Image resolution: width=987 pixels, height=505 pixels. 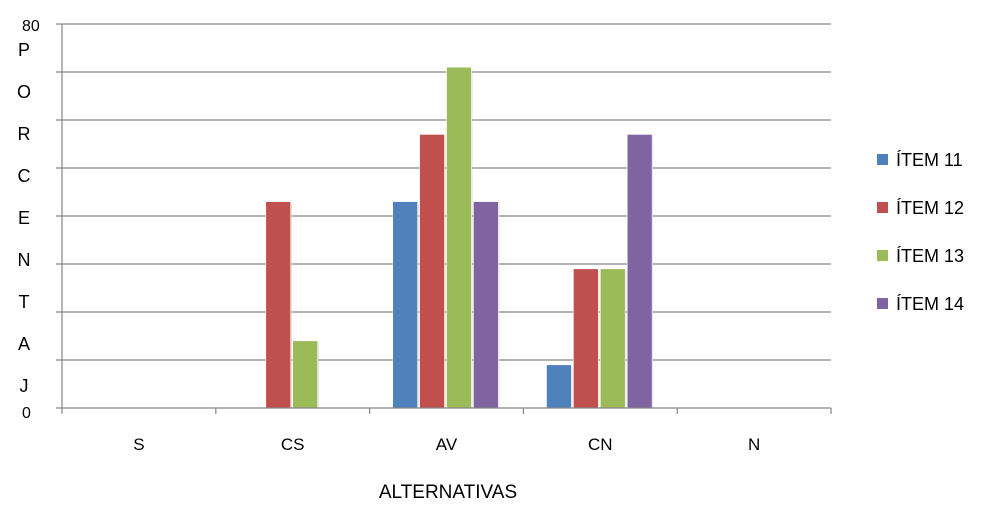 I want to click on y-axis-label-letter: O, so click(x=24, y=92).